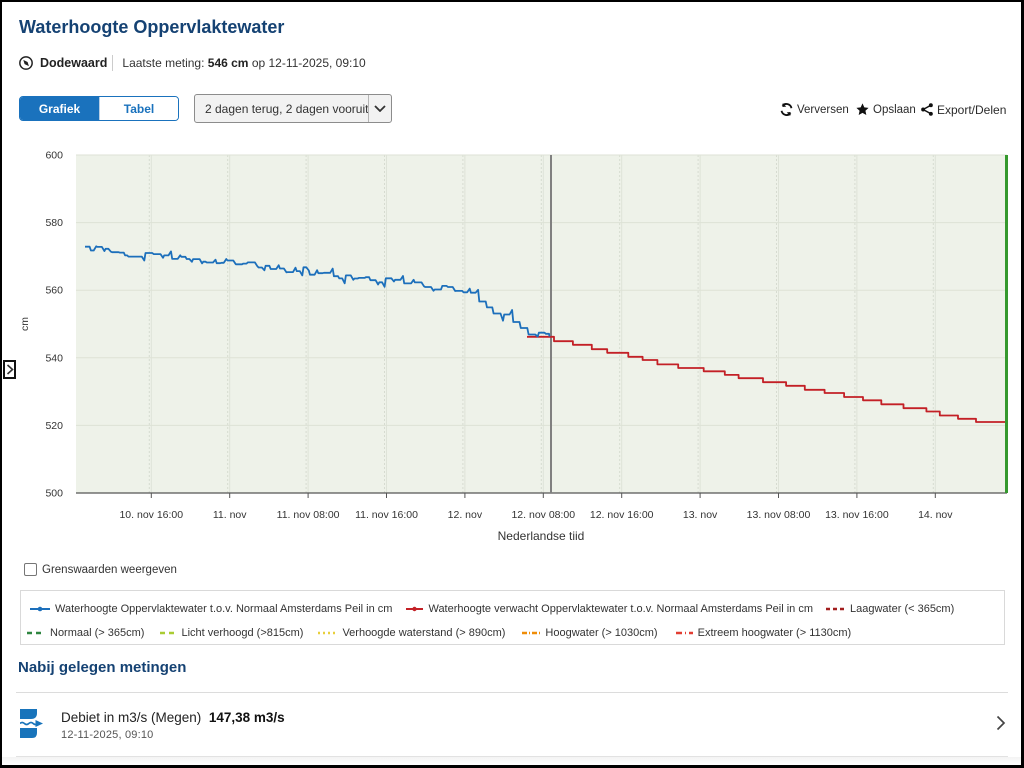 The width and height of the screenshot is (1024, 768). I want to click on svg-text: Nederlandse tijd, so click(541, 534).